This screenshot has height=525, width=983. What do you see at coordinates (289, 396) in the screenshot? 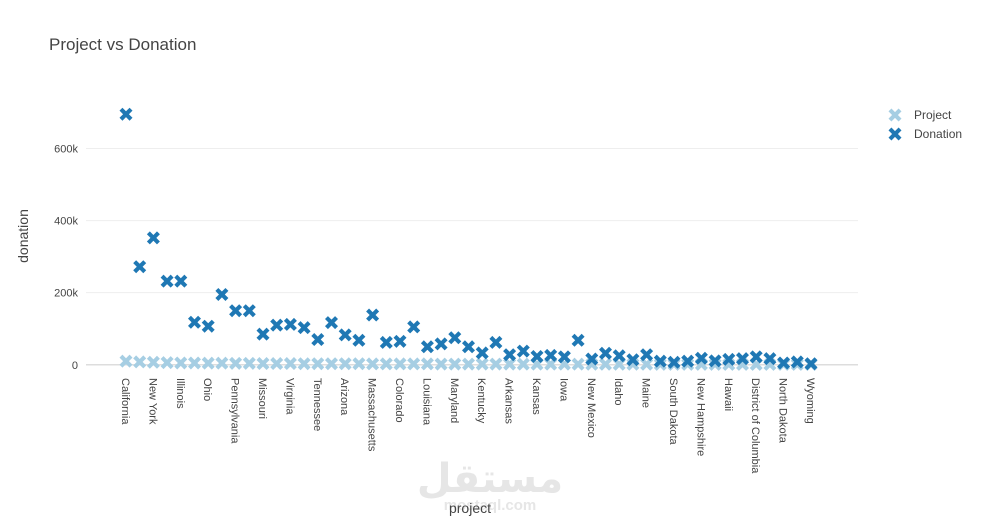
I see `x-tick-label: Virginia` at bounding box center [289, 396].